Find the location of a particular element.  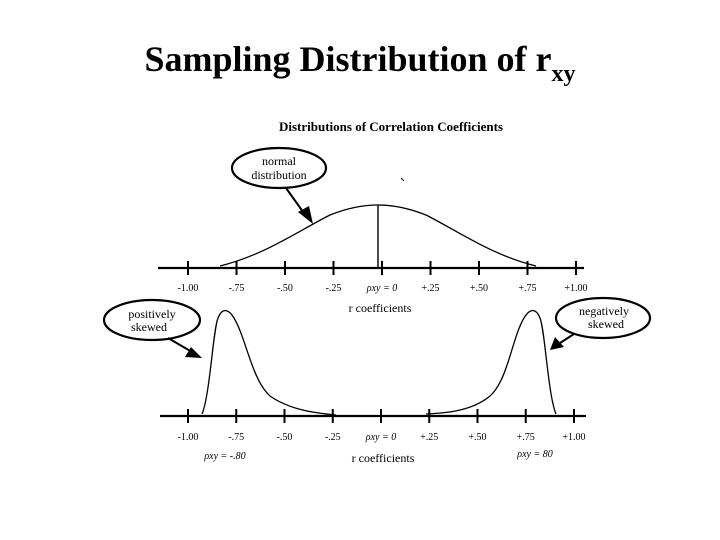

rho-marker-left: ρxy = -.80 is located at coordinates (224, 456).